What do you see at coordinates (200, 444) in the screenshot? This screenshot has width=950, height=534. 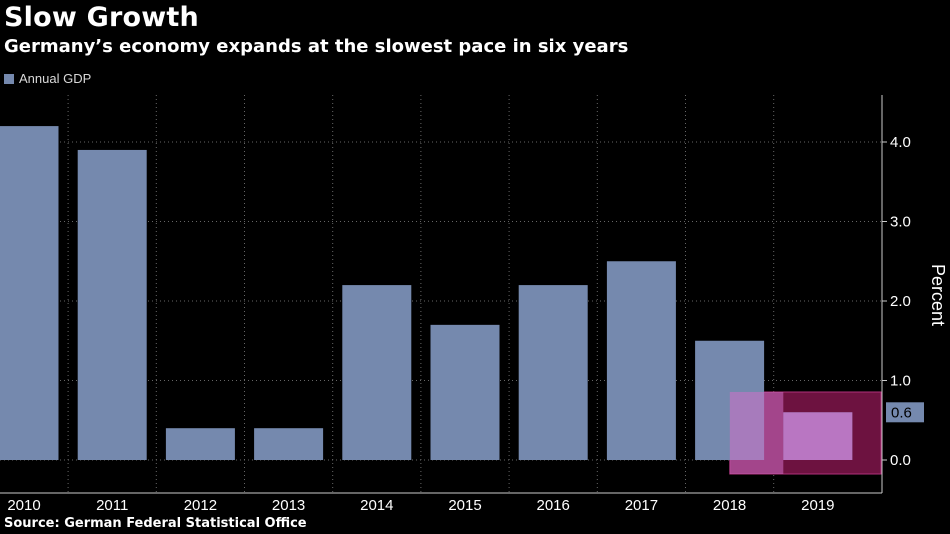 I see `bar-2012` at bounding box center [200, 444].